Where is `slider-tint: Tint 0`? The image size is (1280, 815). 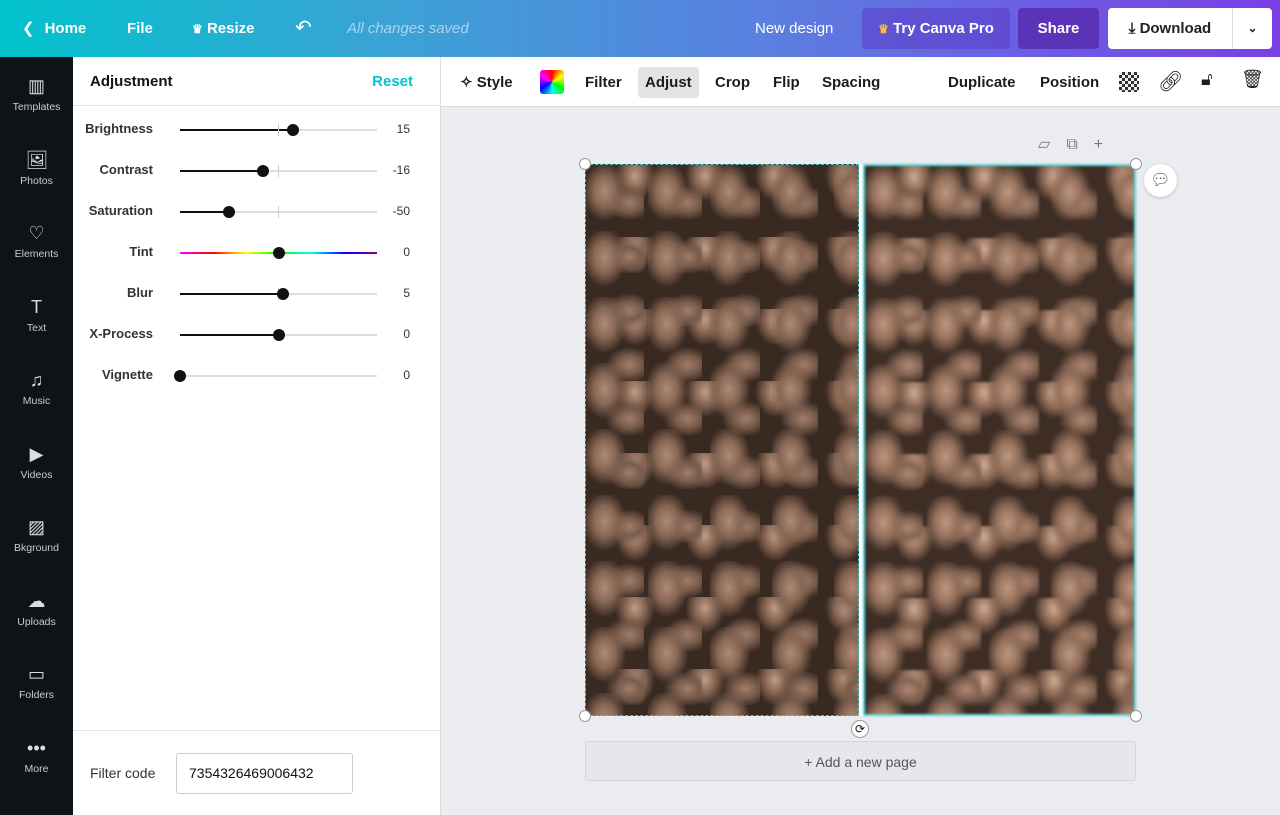
slider-tint: Tint 0 is located at coordinates (257, 252).